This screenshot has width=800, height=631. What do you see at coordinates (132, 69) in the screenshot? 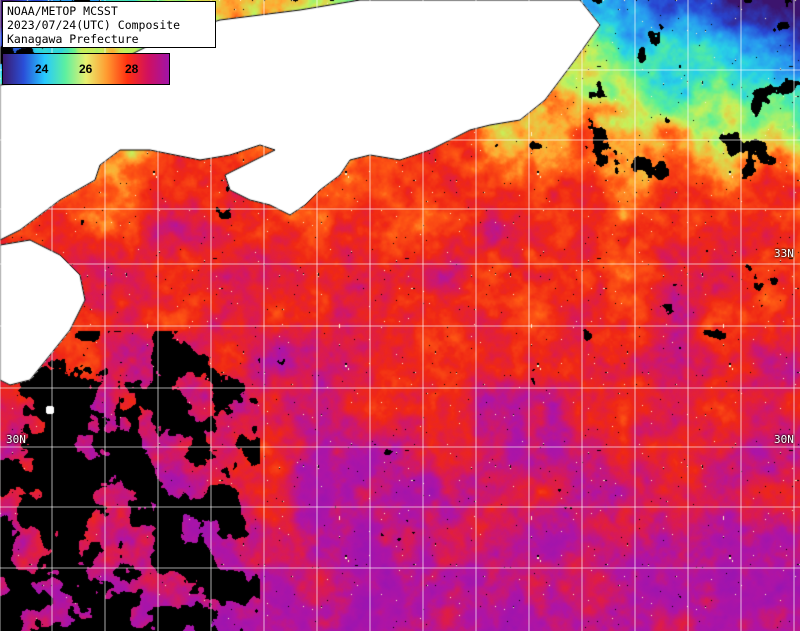
I see `colorbar-tick-28: 28` at bounding box center [132, 69].